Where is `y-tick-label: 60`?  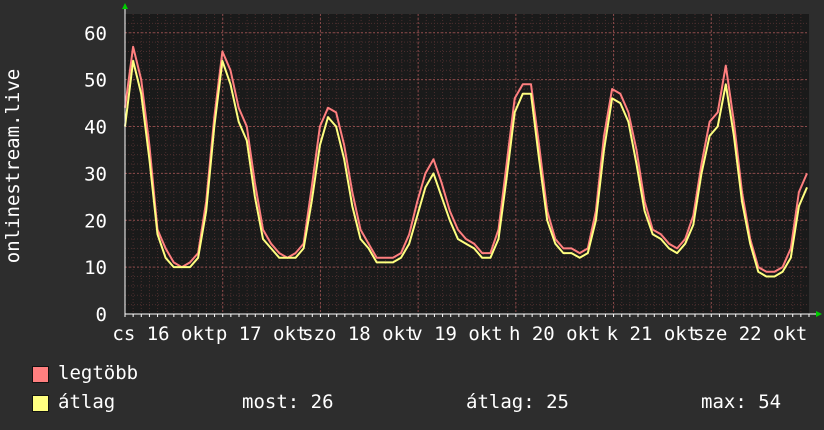
y-tick-label: 60 is located at coordinates (95, 34).